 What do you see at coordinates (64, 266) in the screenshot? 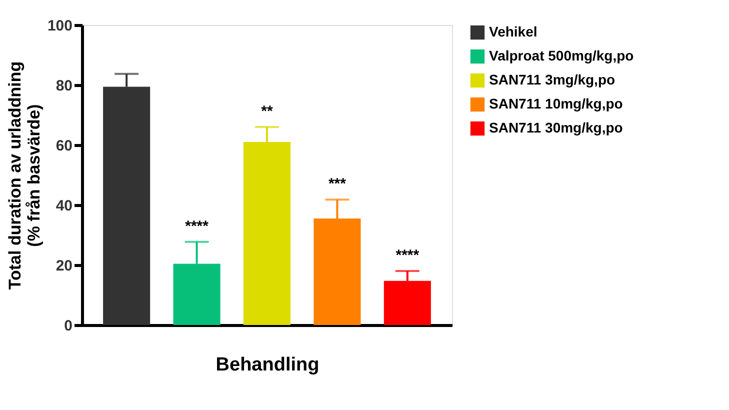
I see `y-tick-label: 20` at bounding box center [64, 266].